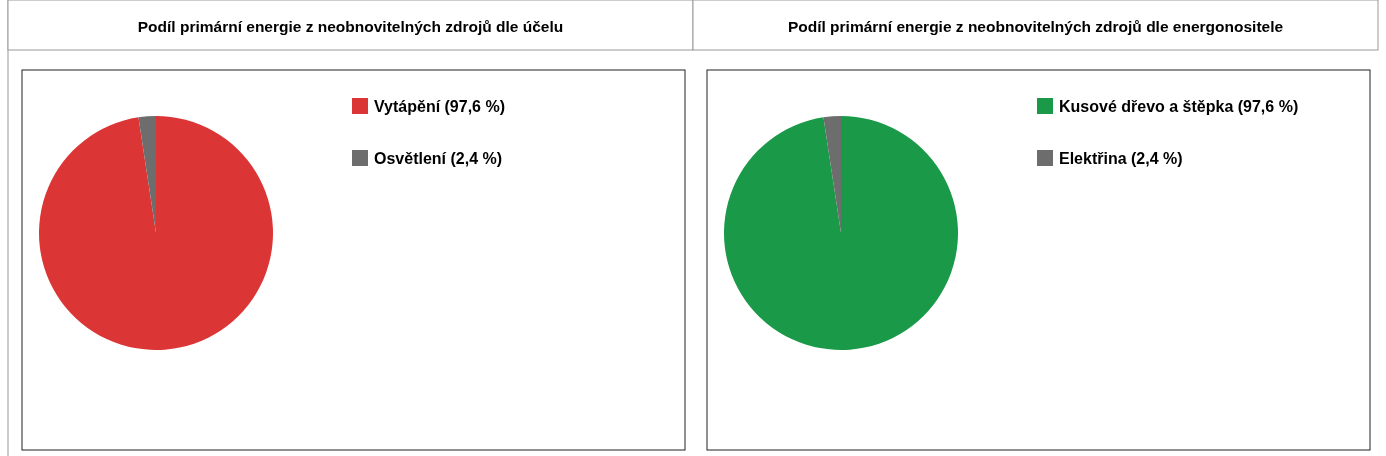  What do you see at coordinates (1035, 26) in the screenshot?
I see `chart-title: Podíl primární energie z neobnovitelných zdrojů dle energonositele` at bounding box center [1035, 26].